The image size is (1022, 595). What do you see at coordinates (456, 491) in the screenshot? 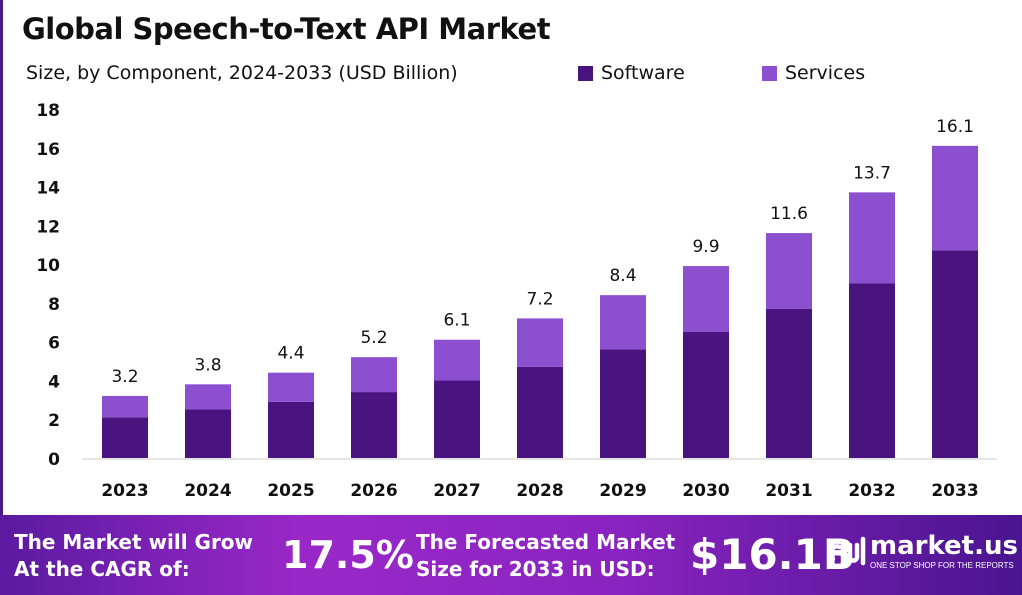
I see `x-tick-label: 2027` at bounding box center [456, 491].